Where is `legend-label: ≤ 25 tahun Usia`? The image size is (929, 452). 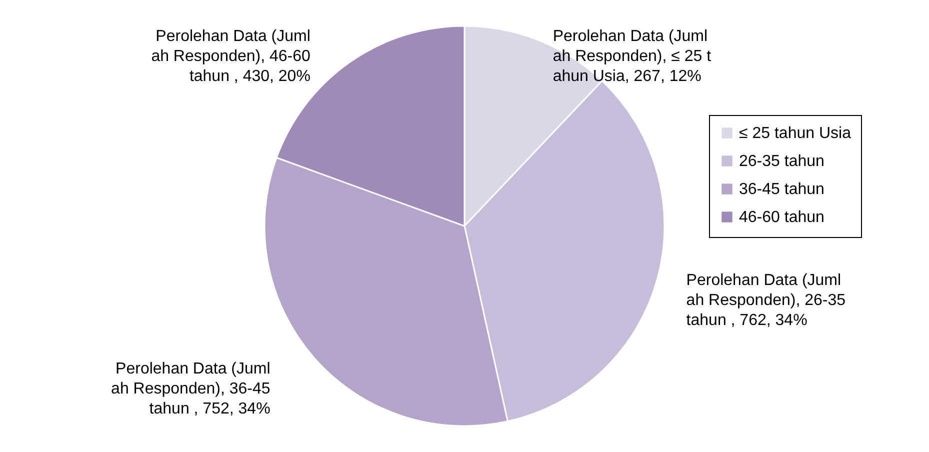
legend-label: ≤ 25 tahun Usia is located at coordinates (795, 133).